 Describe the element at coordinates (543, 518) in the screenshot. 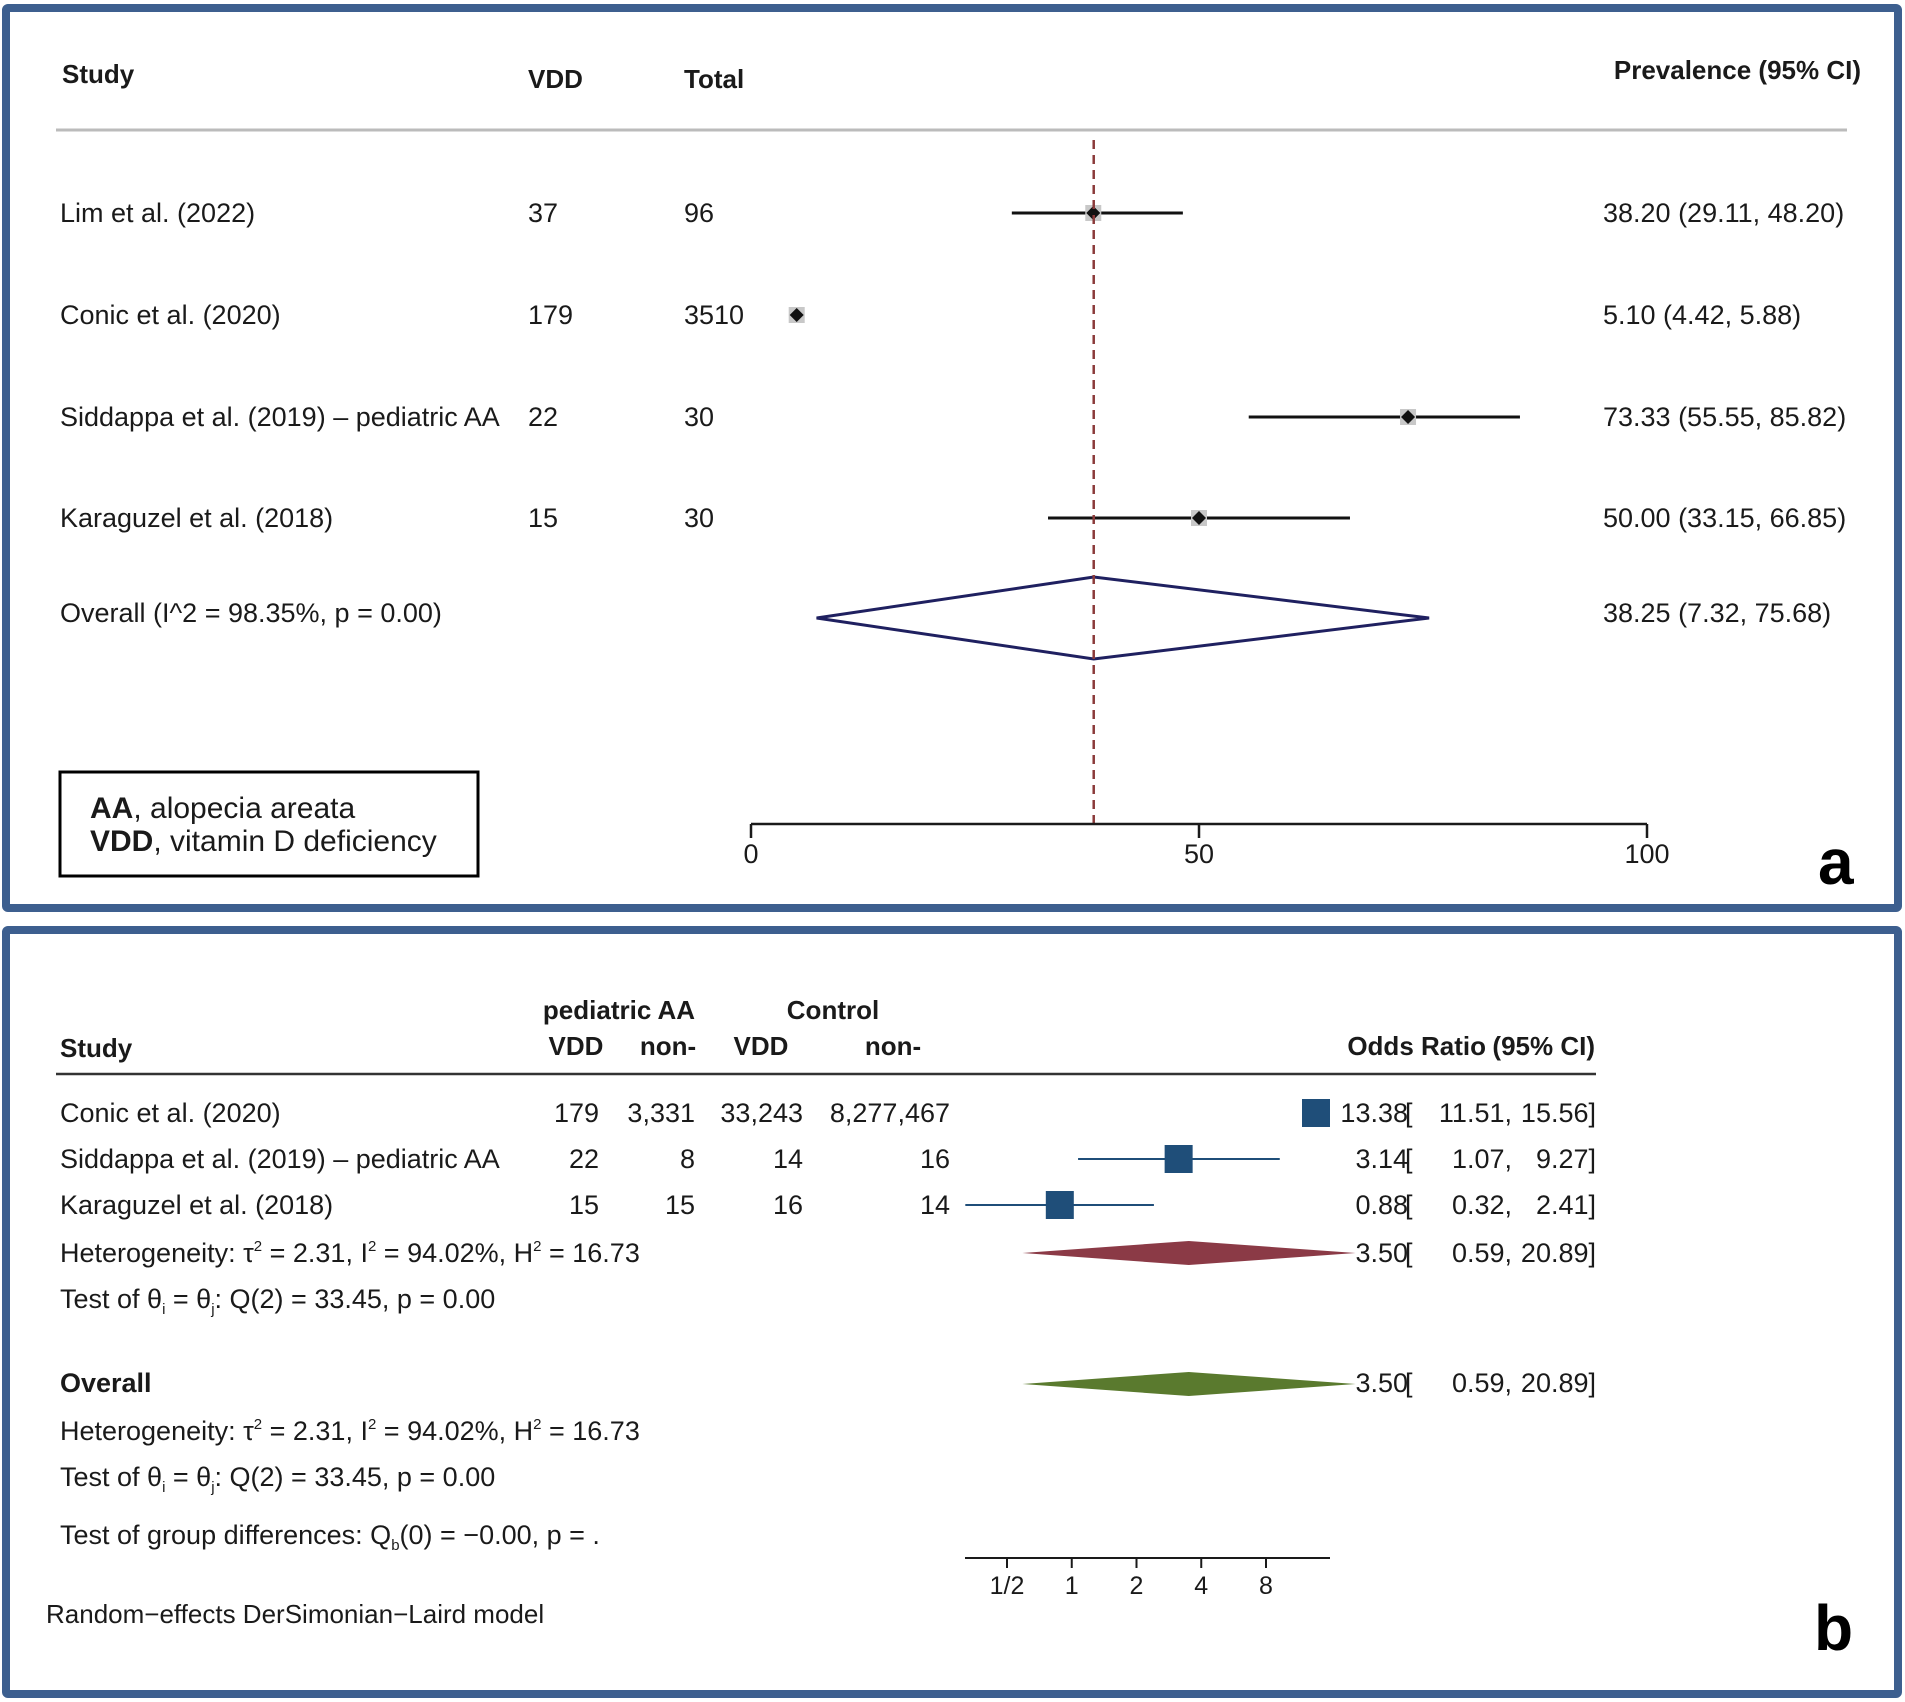

I see `vdd-count: 15` at that location.